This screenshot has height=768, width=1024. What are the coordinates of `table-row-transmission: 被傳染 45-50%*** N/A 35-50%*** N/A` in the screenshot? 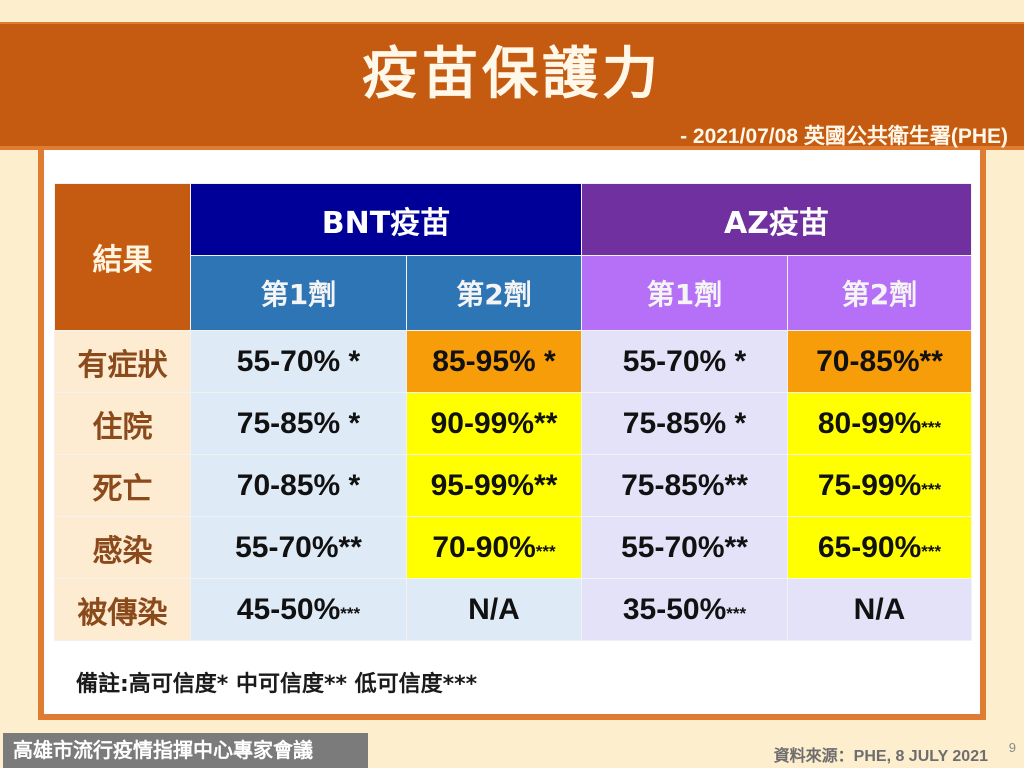 It's located at (513, 609).